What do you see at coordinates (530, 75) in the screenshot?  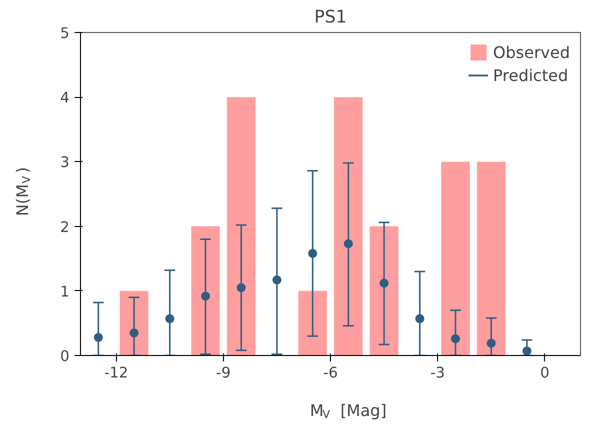 I see `legend-label: Predicted` at bounding box center [530, 75].